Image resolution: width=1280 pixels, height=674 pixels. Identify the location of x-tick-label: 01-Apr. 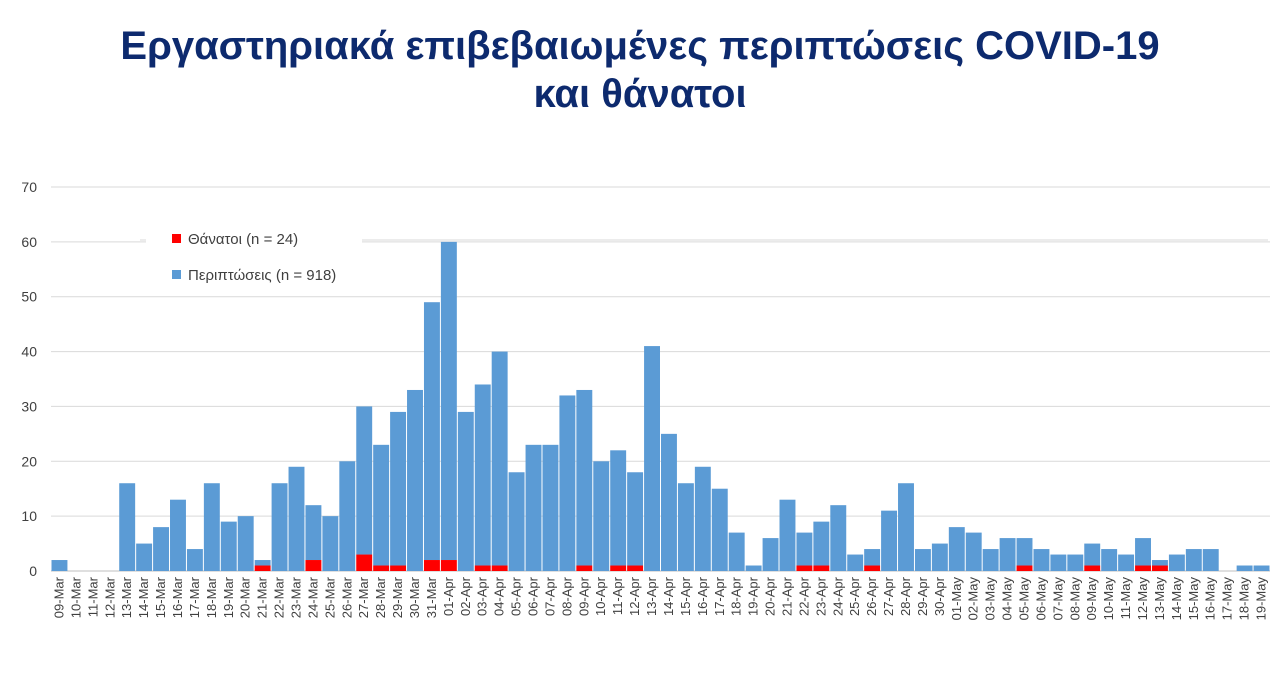
(448, 596).